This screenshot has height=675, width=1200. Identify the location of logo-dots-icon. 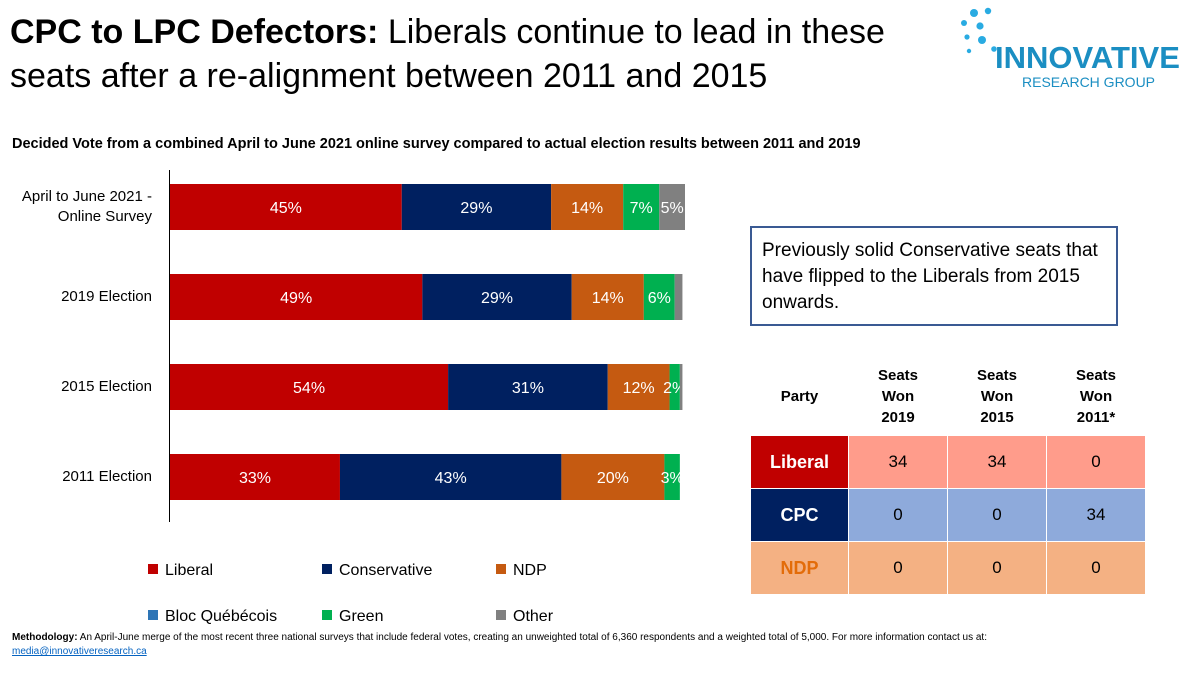
(979, 30).